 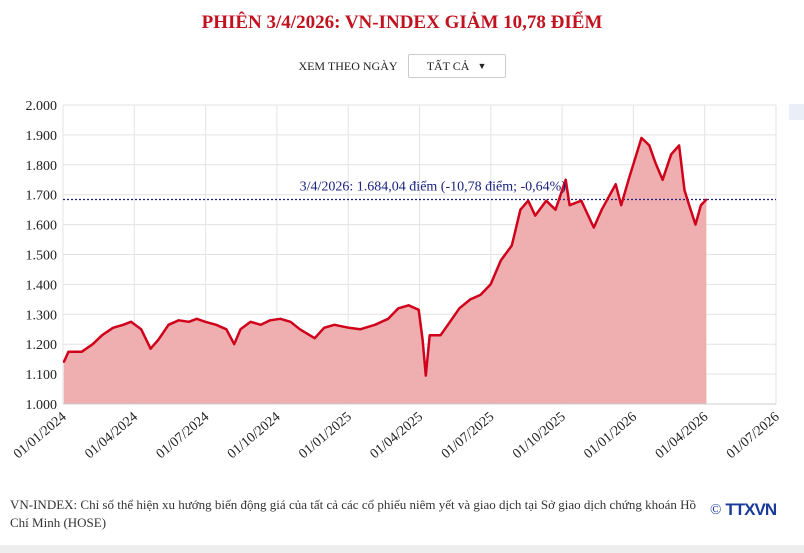 What do you see at coordinates (751, 509) in the screenshot?
I see `brand-logo: TTXVN` at bounding box center [751, 509].